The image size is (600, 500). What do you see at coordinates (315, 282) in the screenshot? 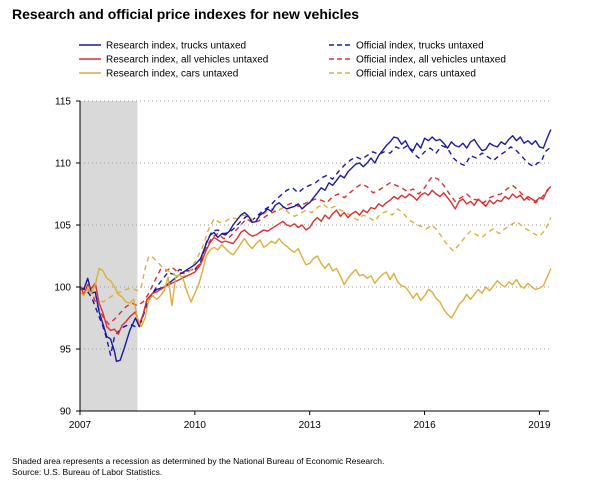
I see `series-research-index-cars-untaxed` at bounding box center [315, 282].